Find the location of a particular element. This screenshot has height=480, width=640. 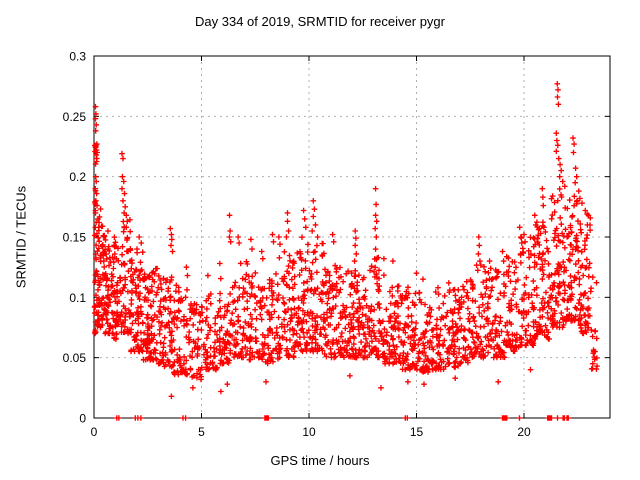

x-tick-label: 0 is located at coordinates (94, 432).